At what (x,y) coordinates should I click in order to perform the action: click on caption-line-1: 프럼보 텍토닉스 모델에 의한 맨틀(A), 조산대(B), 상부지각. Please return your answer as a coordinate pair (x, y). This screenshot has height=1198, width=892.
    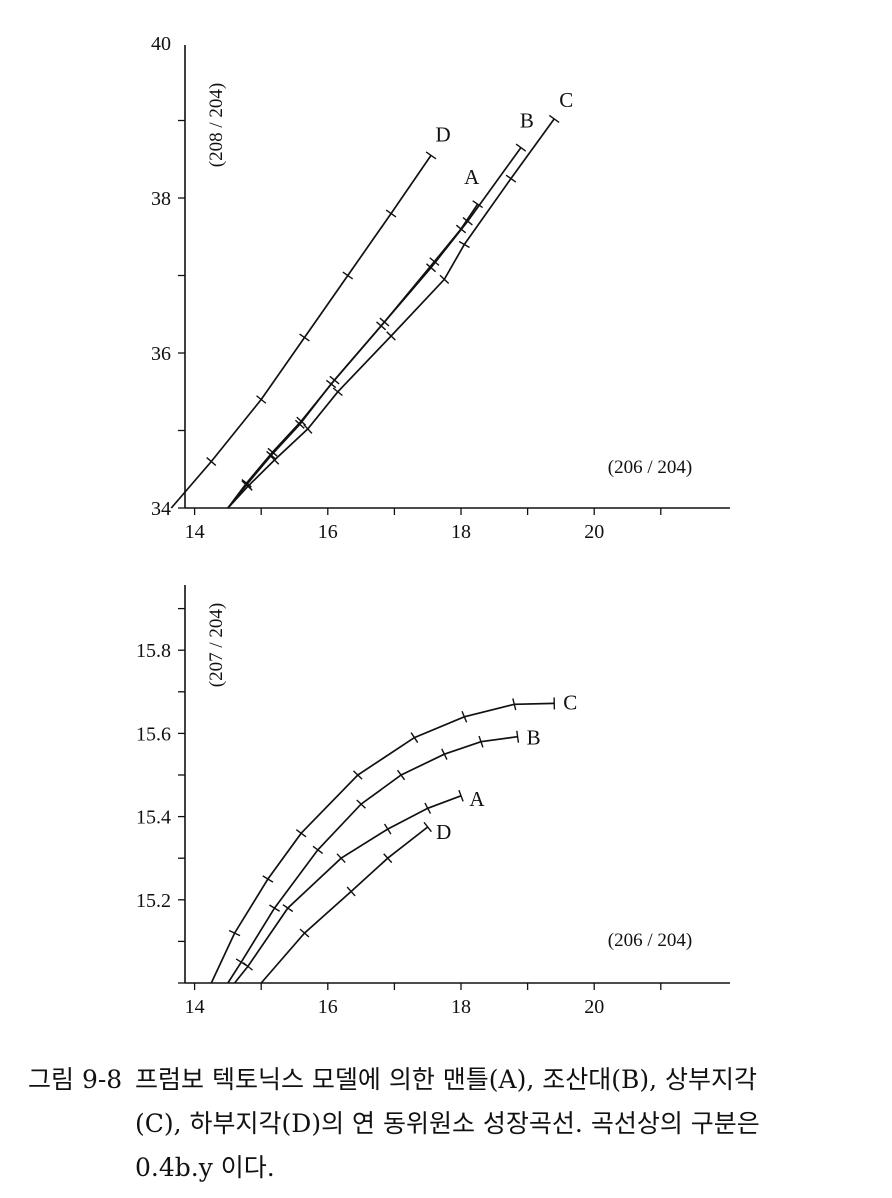
    Looking at the image, I should click on (446, 1079).